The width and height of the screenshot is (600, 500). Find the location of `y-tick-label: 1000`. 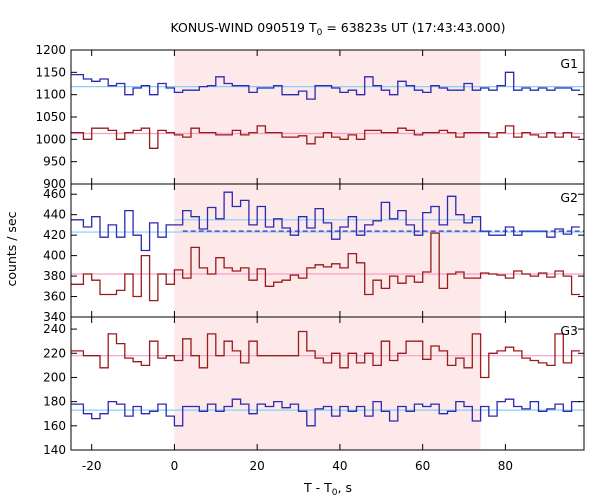

y-tick-label: 1000 is located at coordinates (50, 139).